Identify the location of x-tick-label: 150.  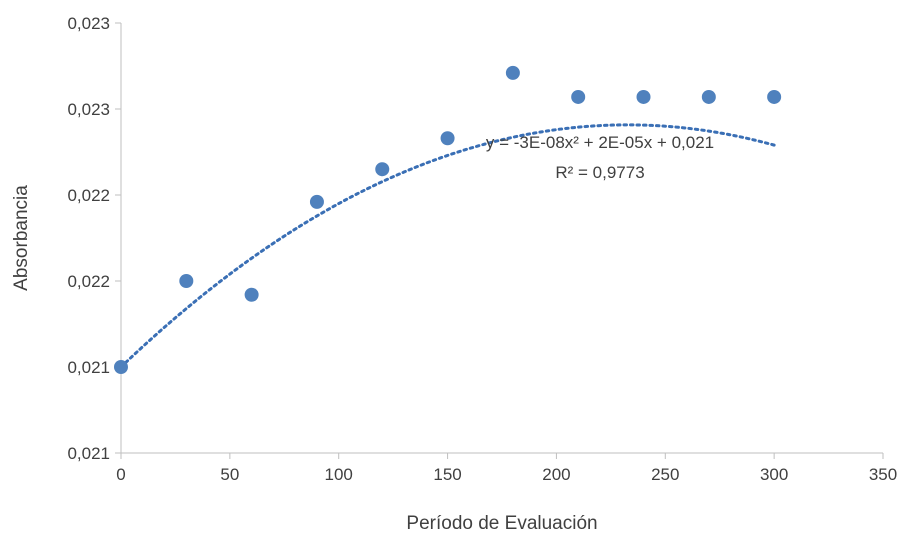
(447, 474).